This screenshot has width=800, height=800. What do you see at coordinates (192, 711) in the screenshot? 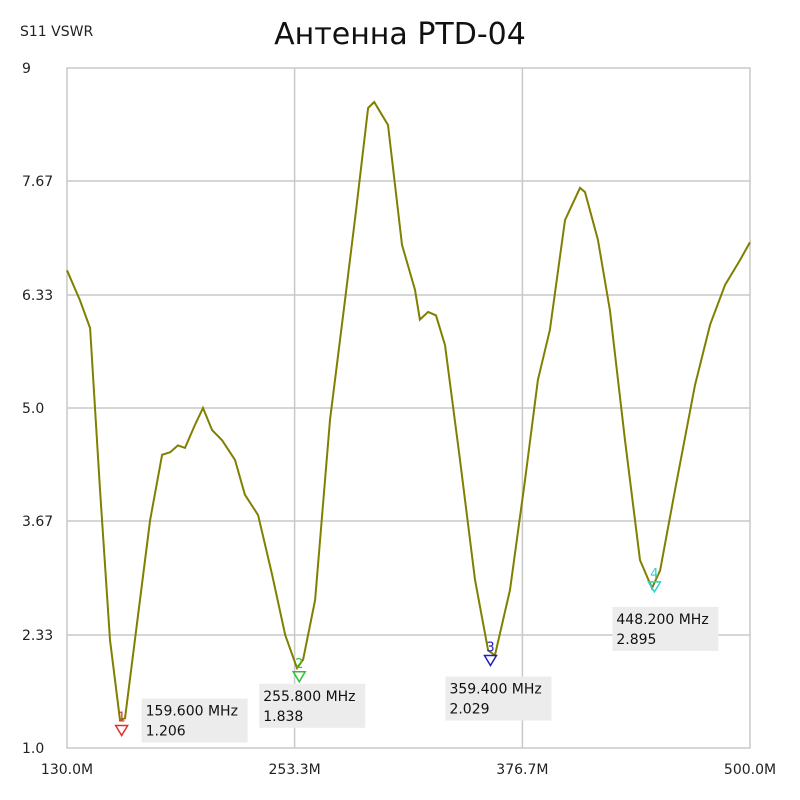
I see `marker-frequency: 159.600 MHz` at bounding box center [192, 711].